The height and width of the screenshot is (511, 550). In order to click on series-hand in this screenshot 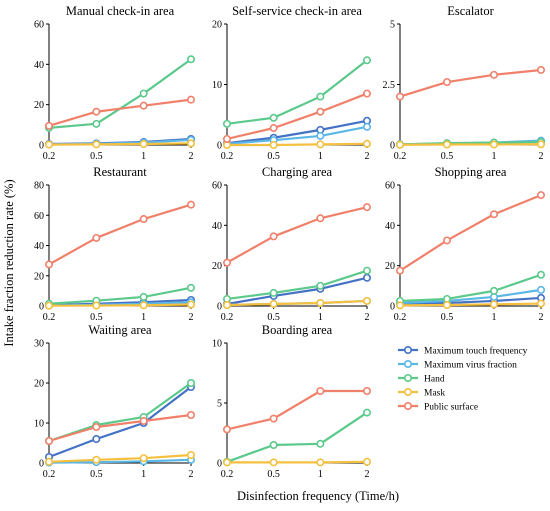, I will do `click(297, 92)`.